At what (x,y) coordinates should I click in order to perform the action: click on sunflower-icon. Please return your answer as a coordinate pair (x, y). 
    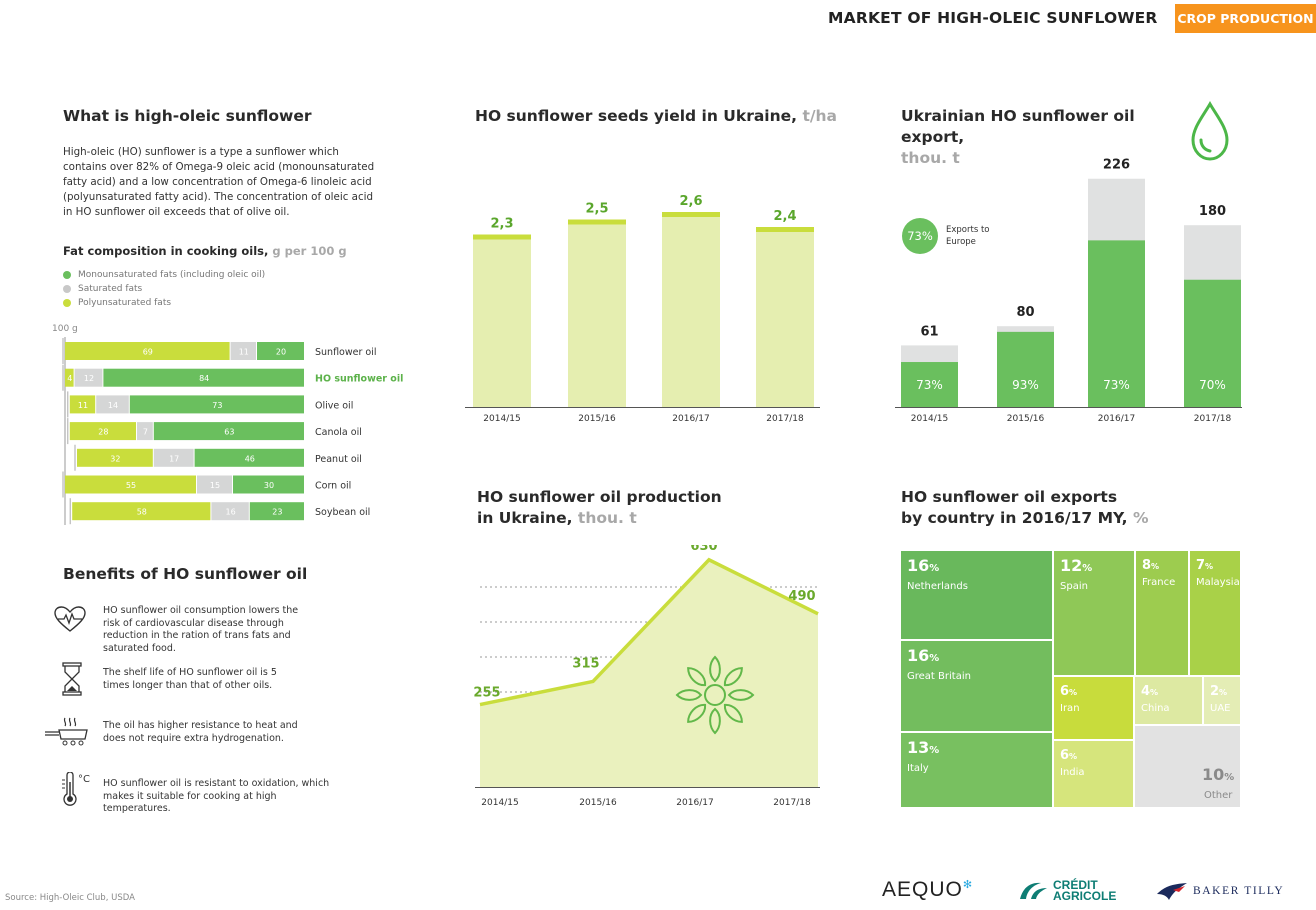
    Looking at the image, I should click on (715, 695).